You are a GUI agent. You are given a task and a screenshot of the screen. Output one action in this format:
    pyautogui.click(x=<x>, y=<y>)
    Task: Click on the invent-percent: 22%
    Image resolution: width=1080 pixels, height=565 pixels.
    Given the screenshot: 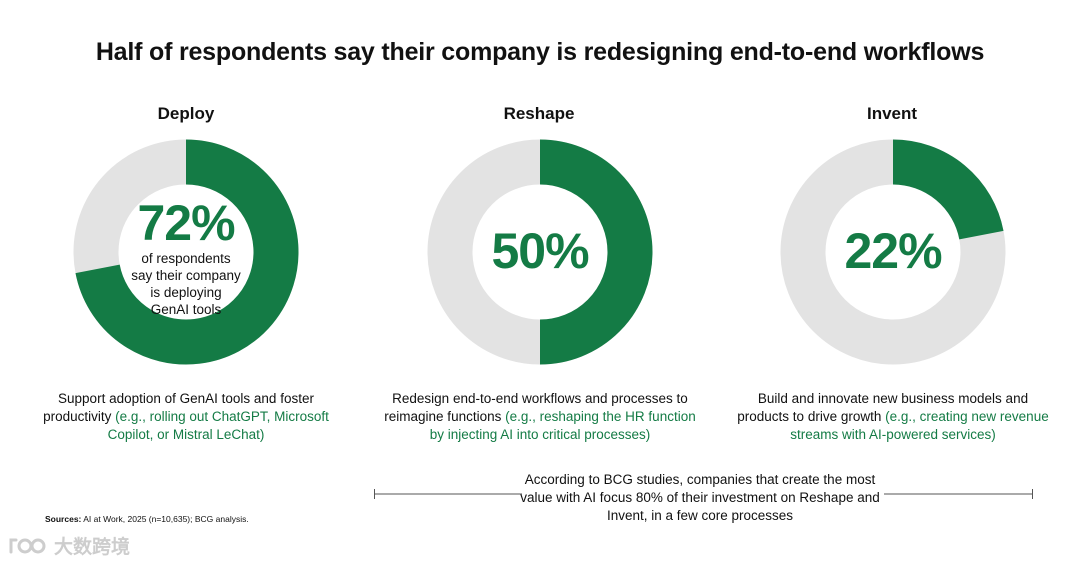 What is the action you would take?
    pyautogui.click(x=893, y=251)
    